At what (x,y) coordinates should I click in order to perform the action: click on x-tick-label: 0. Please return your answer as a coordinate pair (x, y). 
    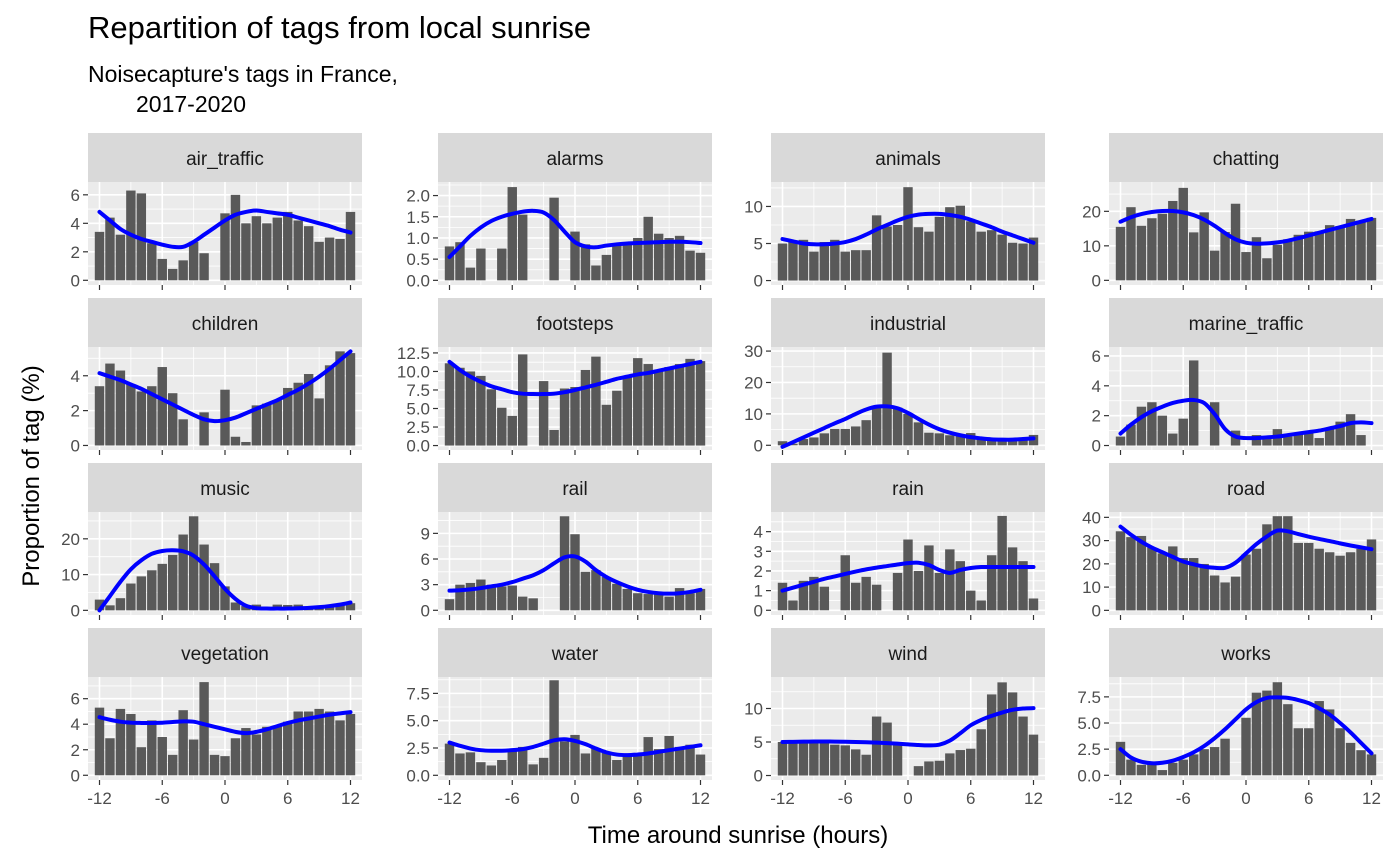
    Looking at the image, I should click on (224, 798).